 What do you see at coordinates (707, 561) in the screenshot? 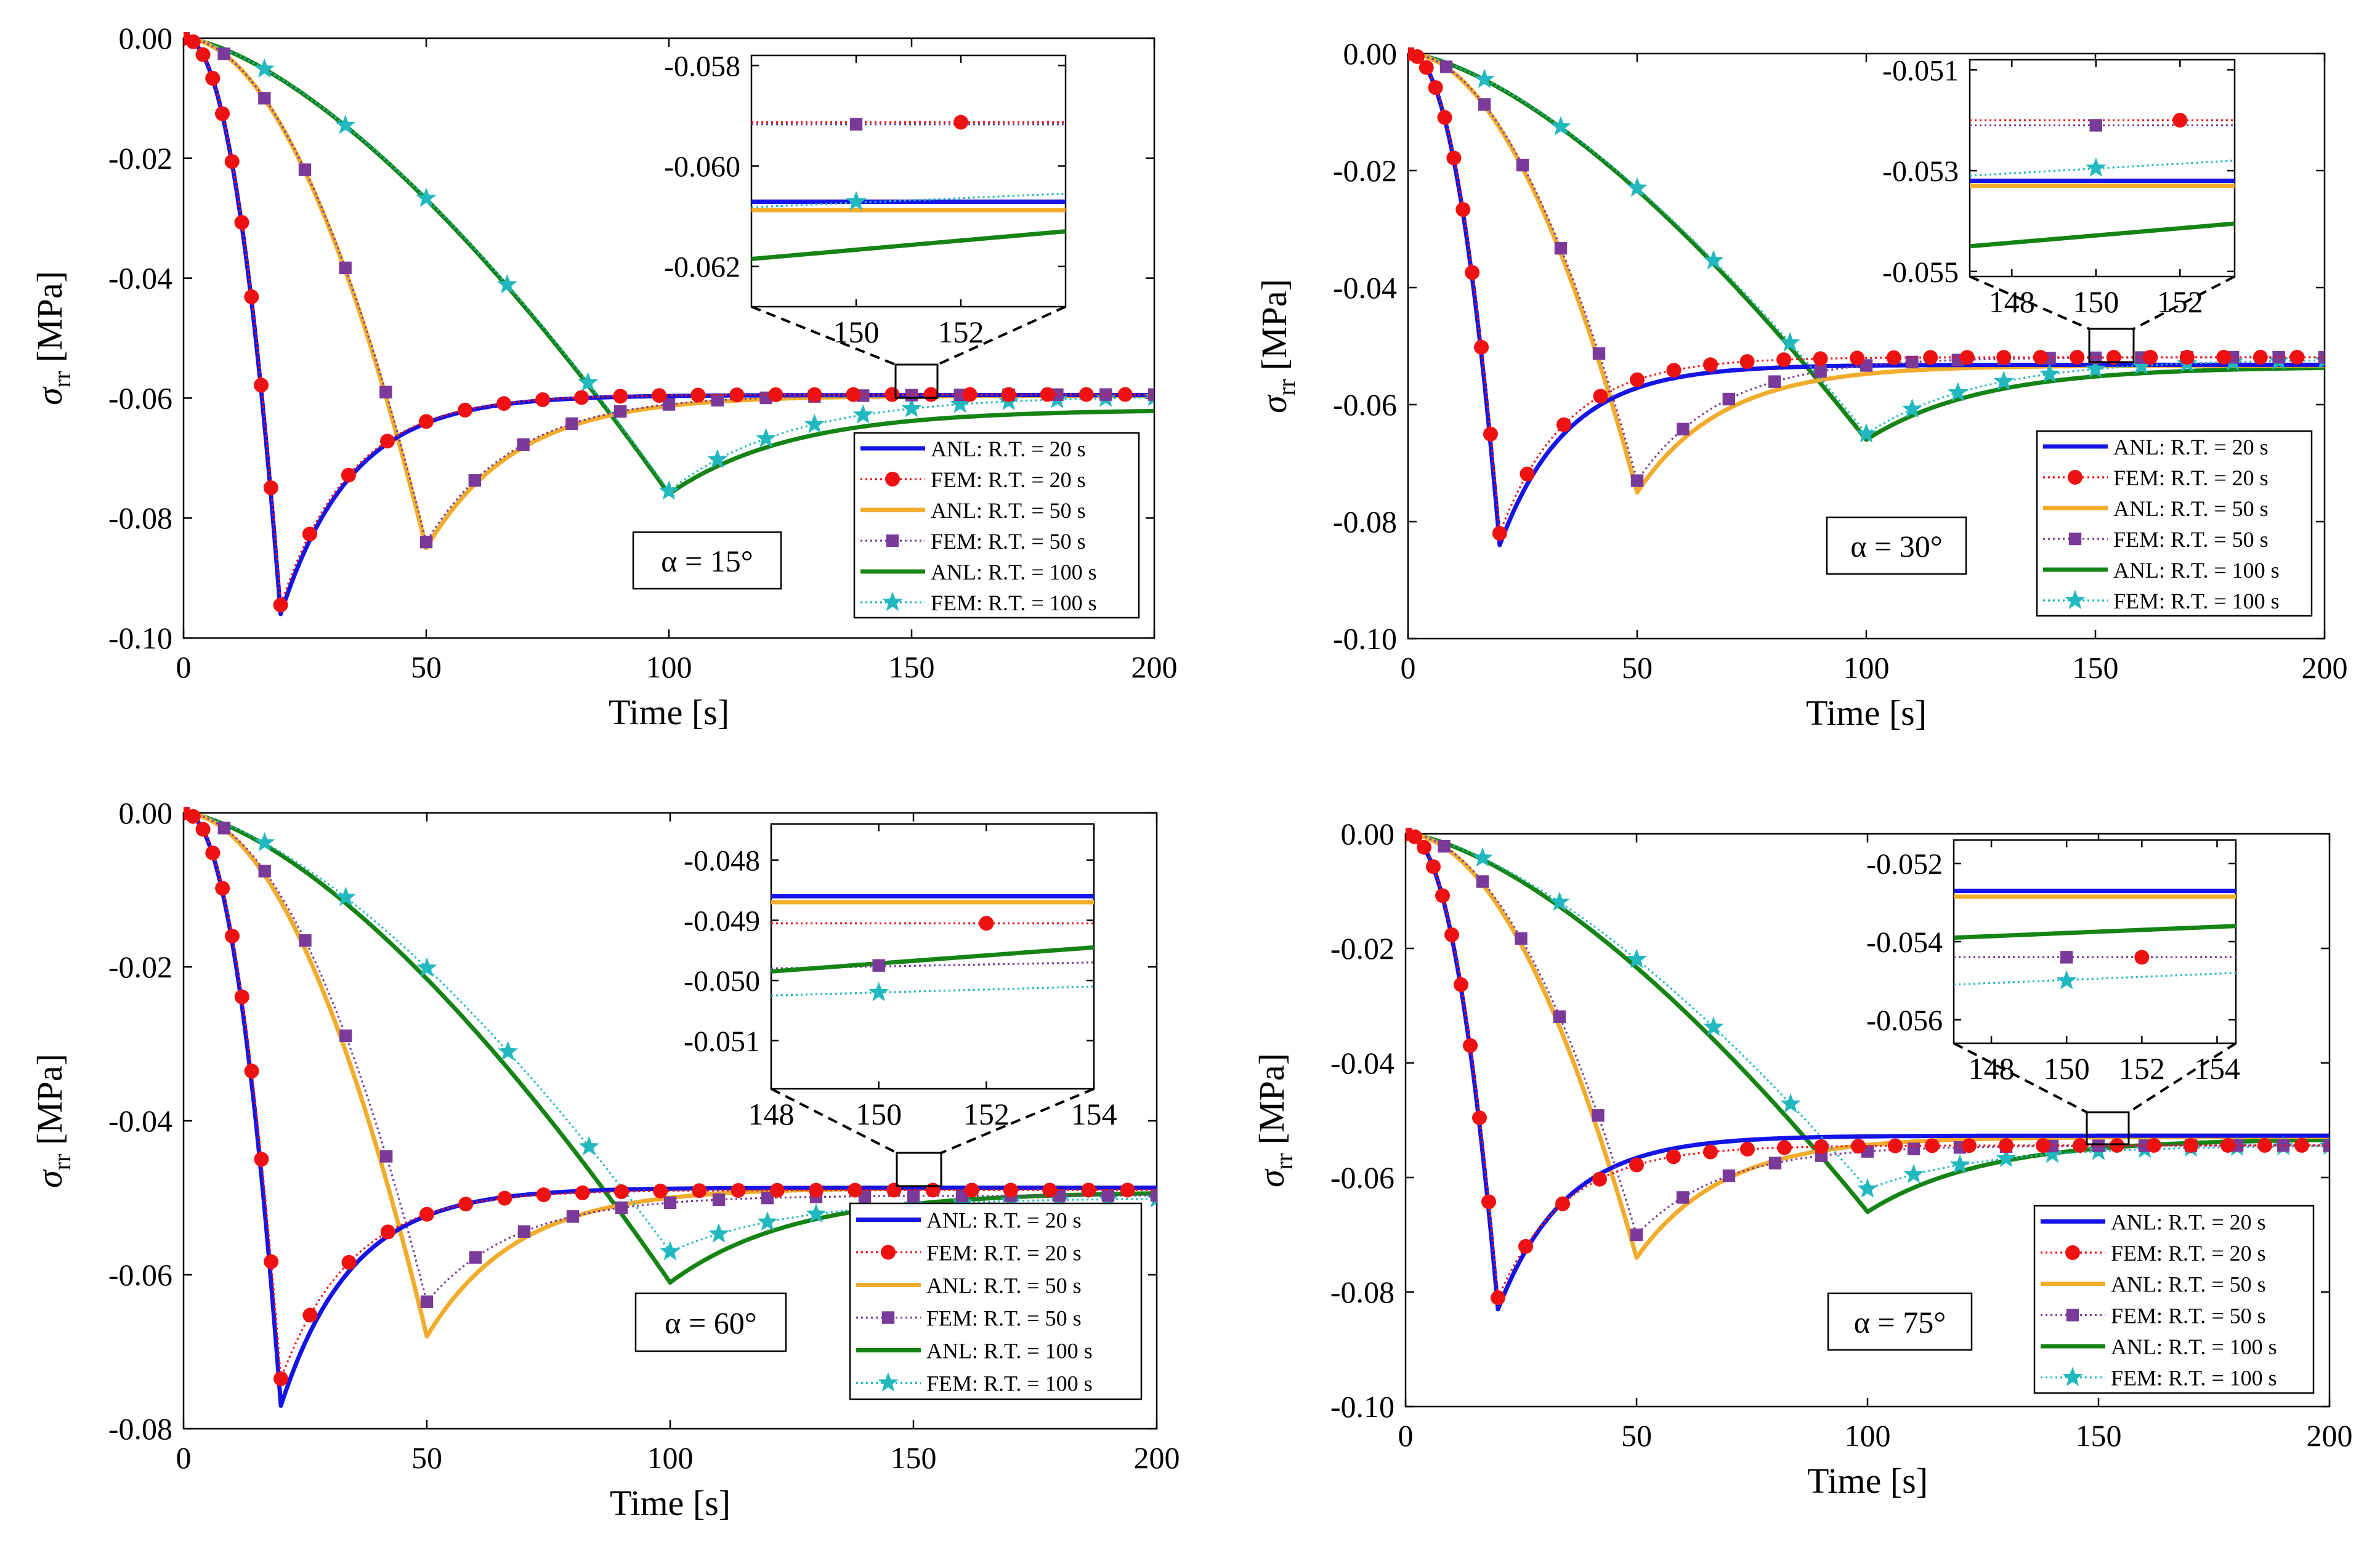
I see `annotation-label: α = 15°` at bounding box center [707, 561].